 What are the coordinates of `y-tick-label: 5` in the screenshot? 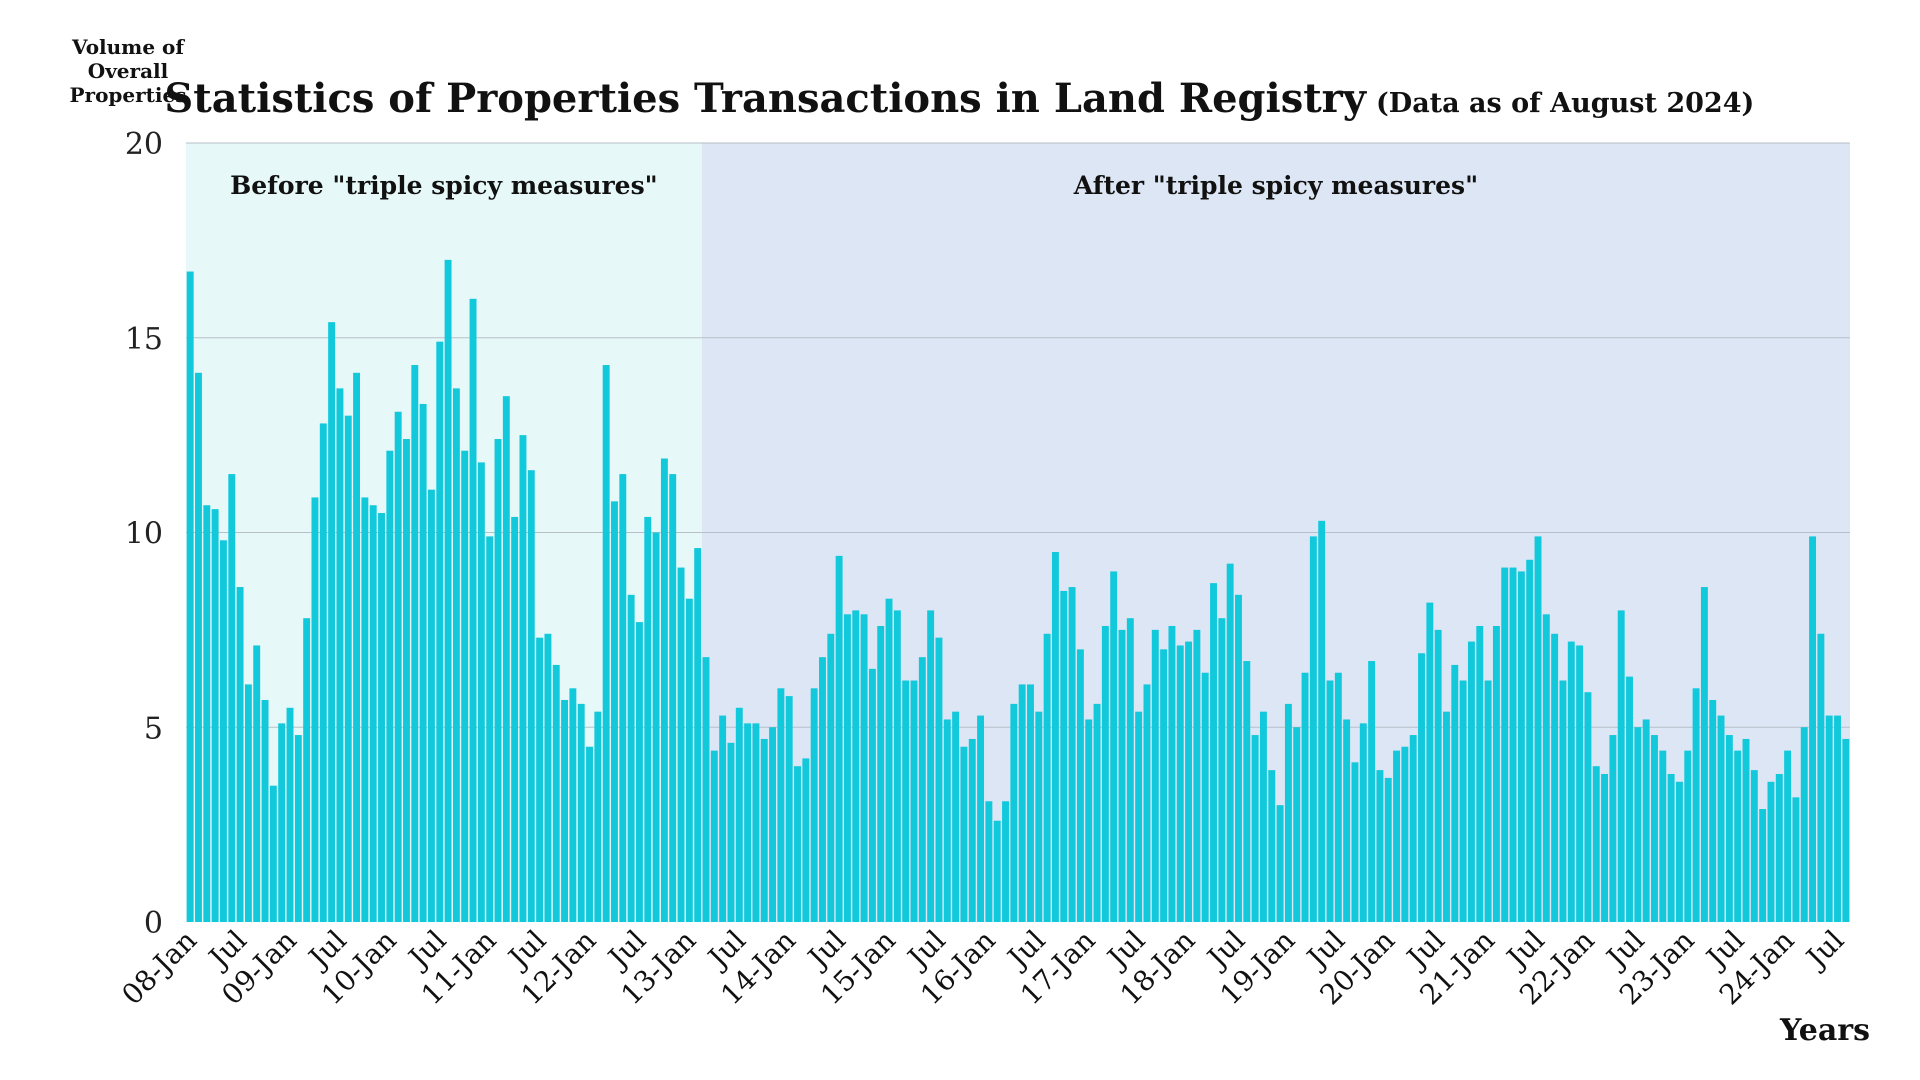 It's located at (153, 728).